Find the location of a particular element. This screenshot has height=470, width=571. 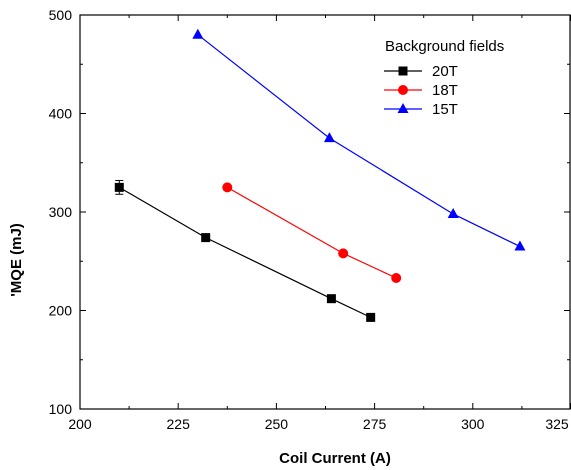

legend-item-18T: 18T is located at coordinates (421, 90).